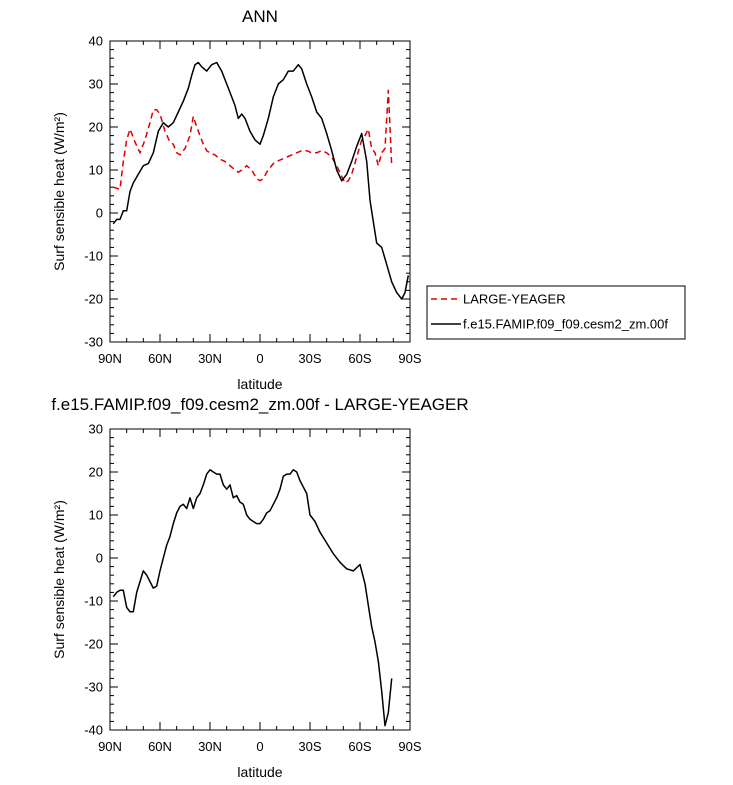 This screenshot has height=785, width=733. I want to click on chart-title: ANN, so click(260, 16).